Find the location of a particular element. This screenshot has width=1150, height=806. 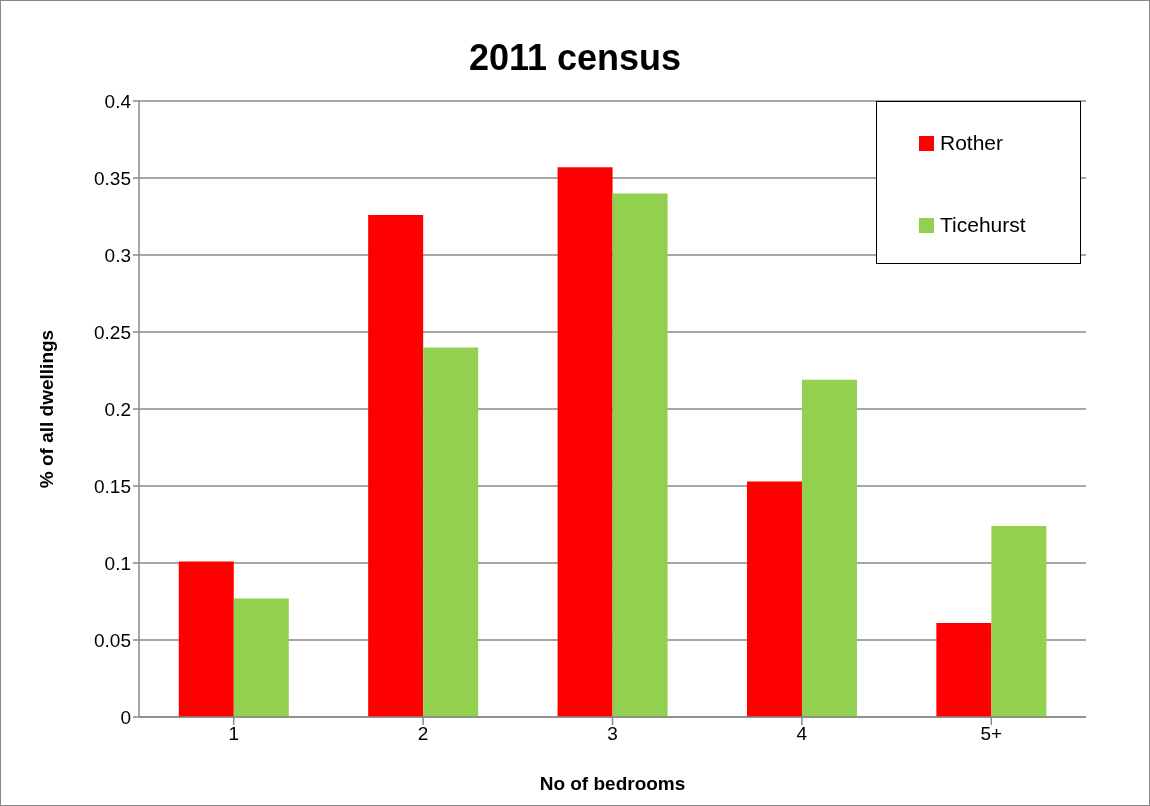

x-tick-label: 4 is located at coordinates (802, 734).